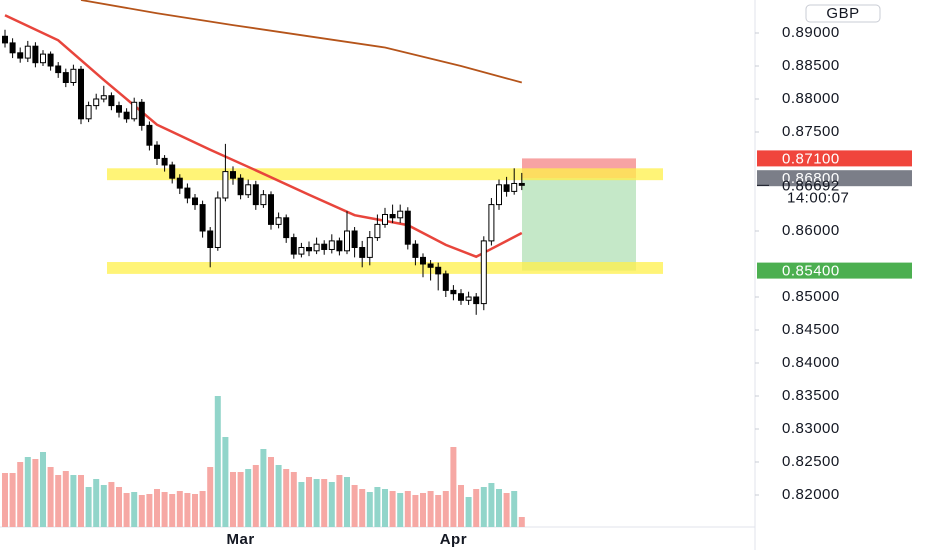 Image resolution: width=932 pixels, height=550 pixels. What do you see at coordinates (811, 178) in the screenshot?
I see `price-label: 0.86800` at bounding box center [811, 178].